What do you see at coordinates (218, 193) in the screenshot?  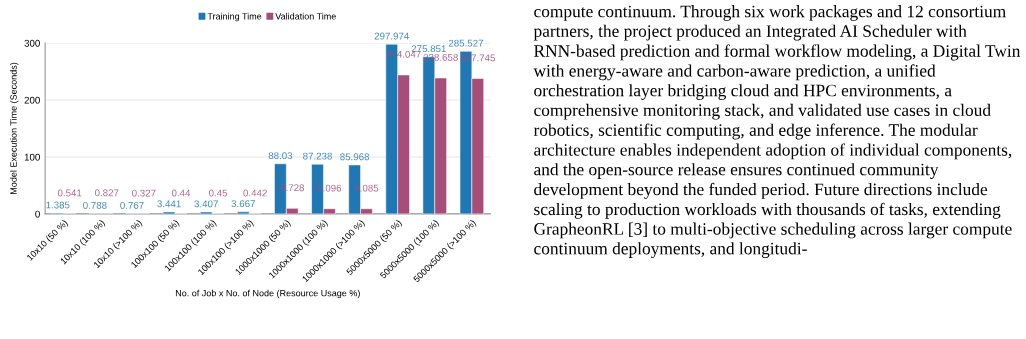 I see `data-label: 0.45` at bounding box center [218, 193].